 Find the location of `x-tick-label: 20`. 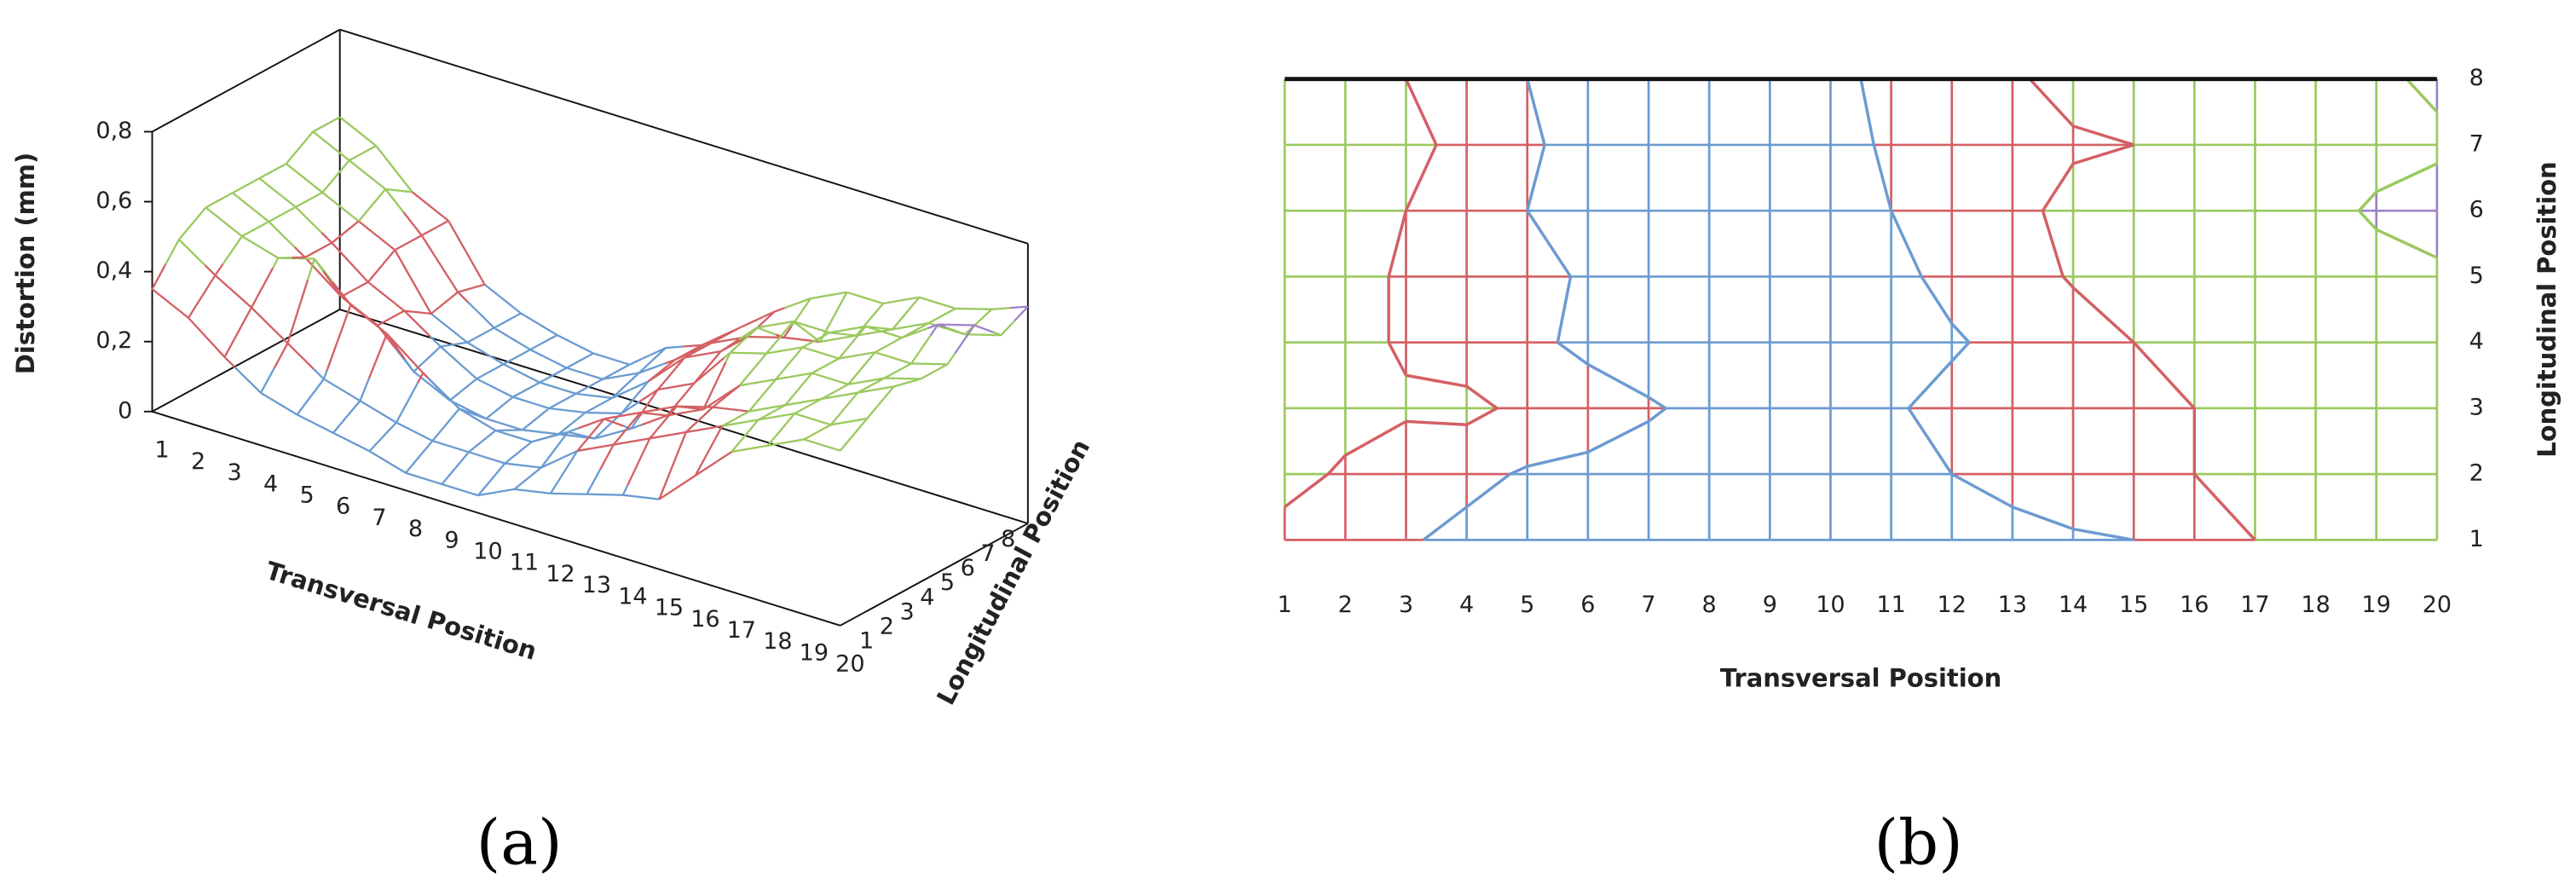

x-tick-label: 20 is located at coordinates (2437, 605).